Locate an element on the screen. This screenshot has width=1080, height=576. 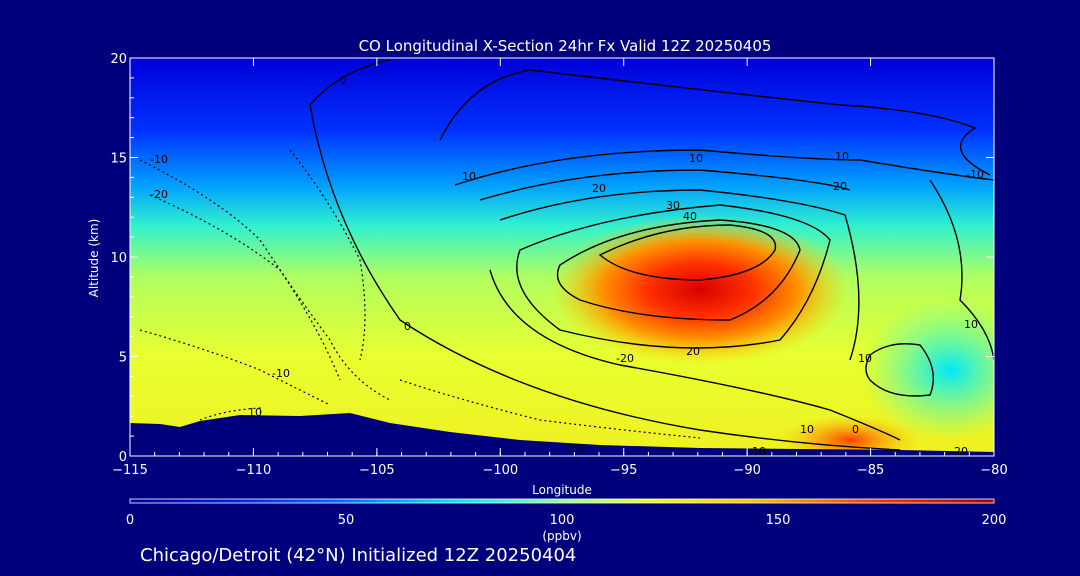
contour-label: 40 is located at coordinates (690, 216).